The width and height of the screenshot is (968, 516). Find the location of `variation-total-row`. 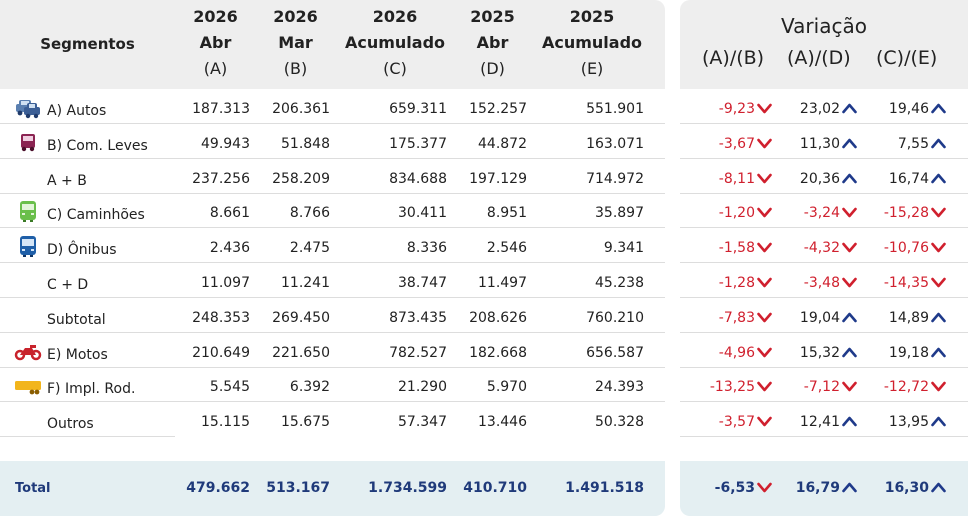

variation-total-row is located at coordinates (824, 488).